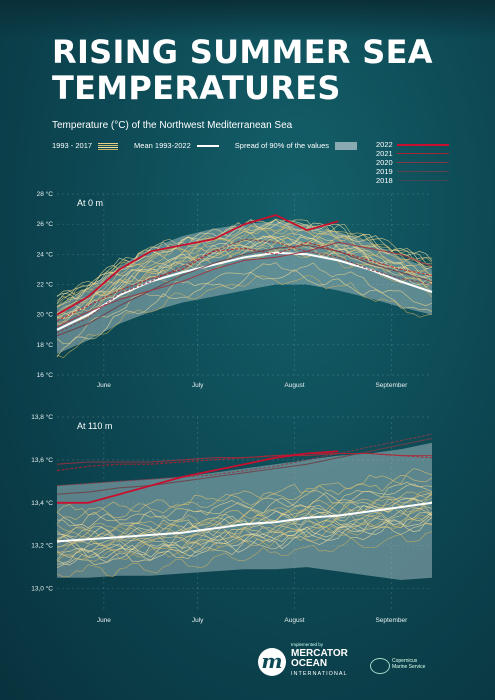 Image resolution: width=495 pixels, height=700 pixels. What do you see at coordinates (90, 203) in the screenshot?
I see `panel-label: At 0 m` at bounding box center [90, 203].